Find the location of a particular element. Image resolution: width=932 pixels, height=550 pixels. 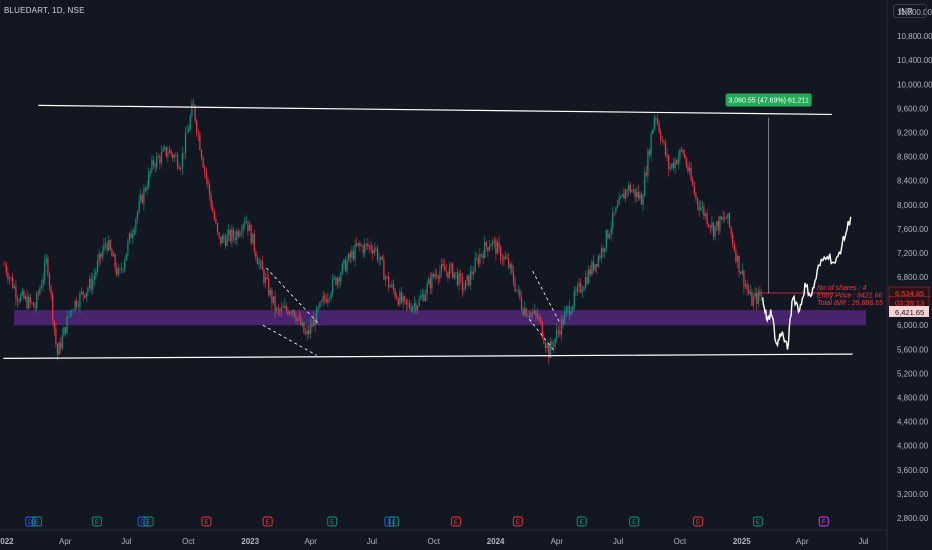

price-tick-label: 2,800.00 is located at coordinates (913, 518).